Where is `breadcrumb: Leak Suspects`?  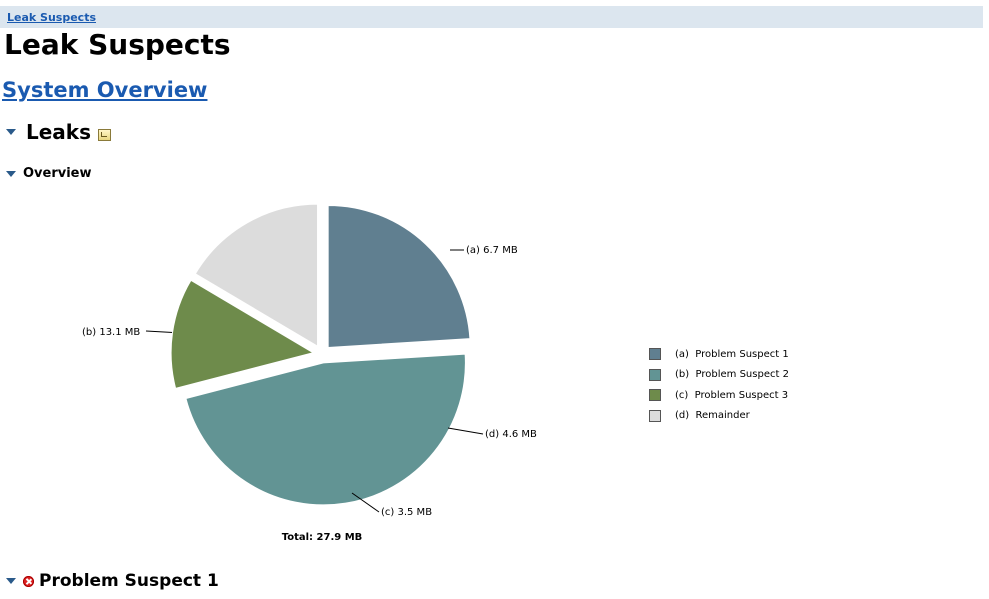 breadcrumb: Leak Suspects is located at coordinates (491, 17).